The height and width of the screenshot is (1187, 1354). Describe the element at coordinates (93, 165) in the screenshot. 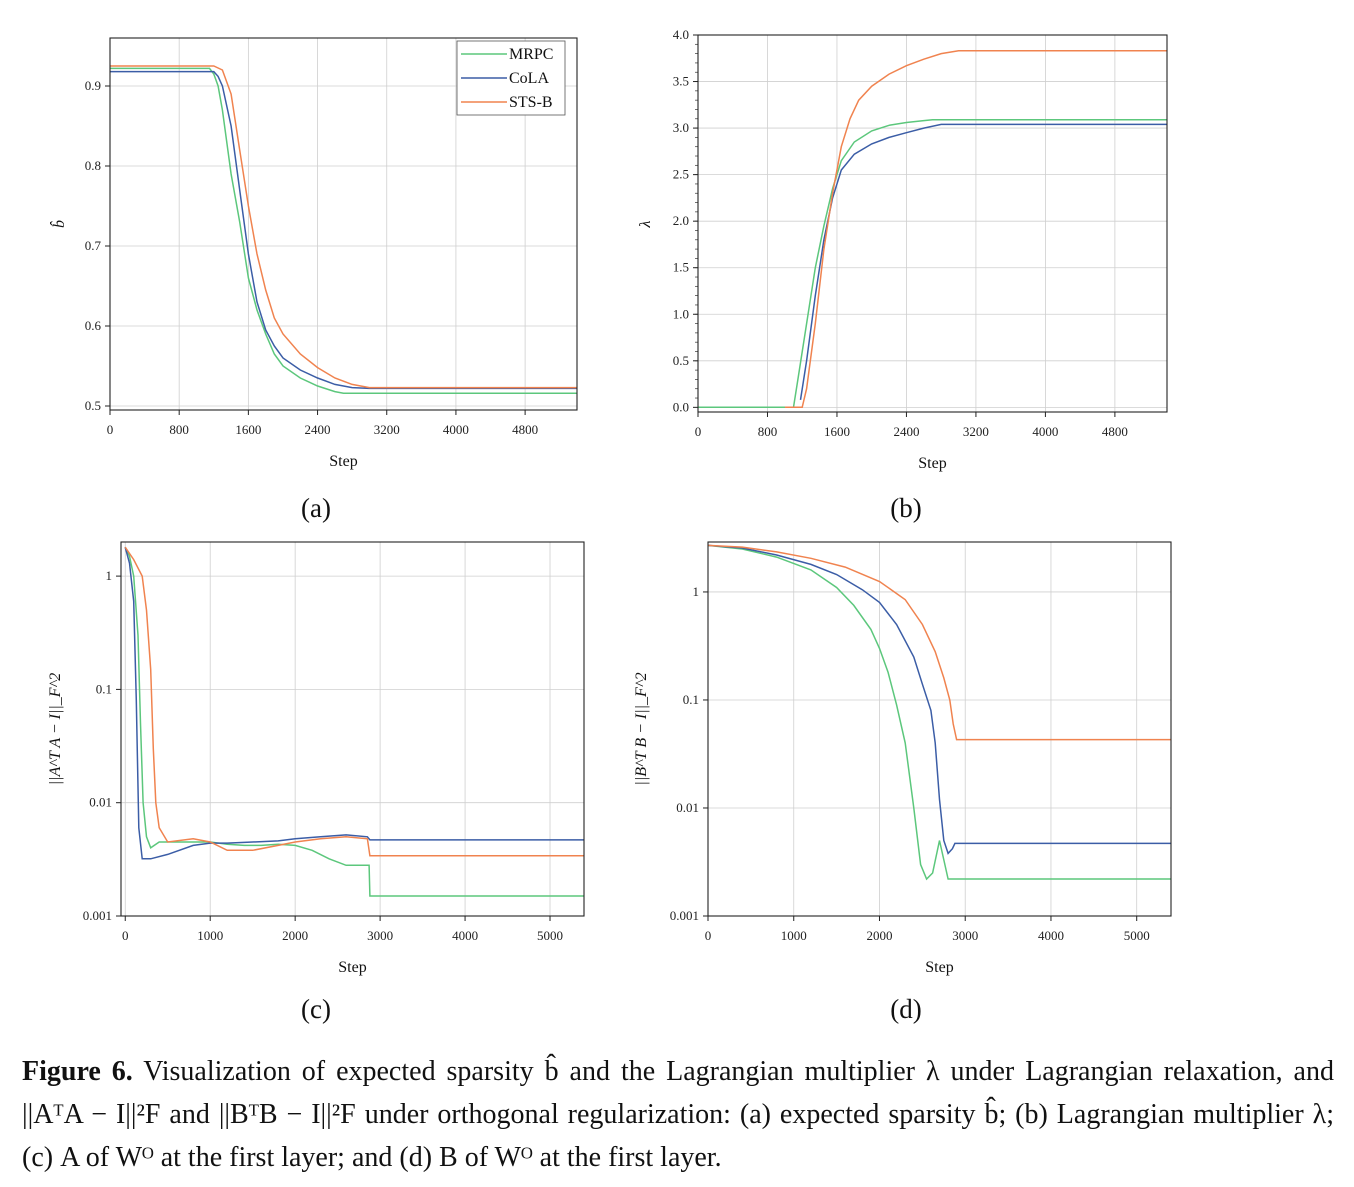

I see `y-tick-label: 0.8` at that location.